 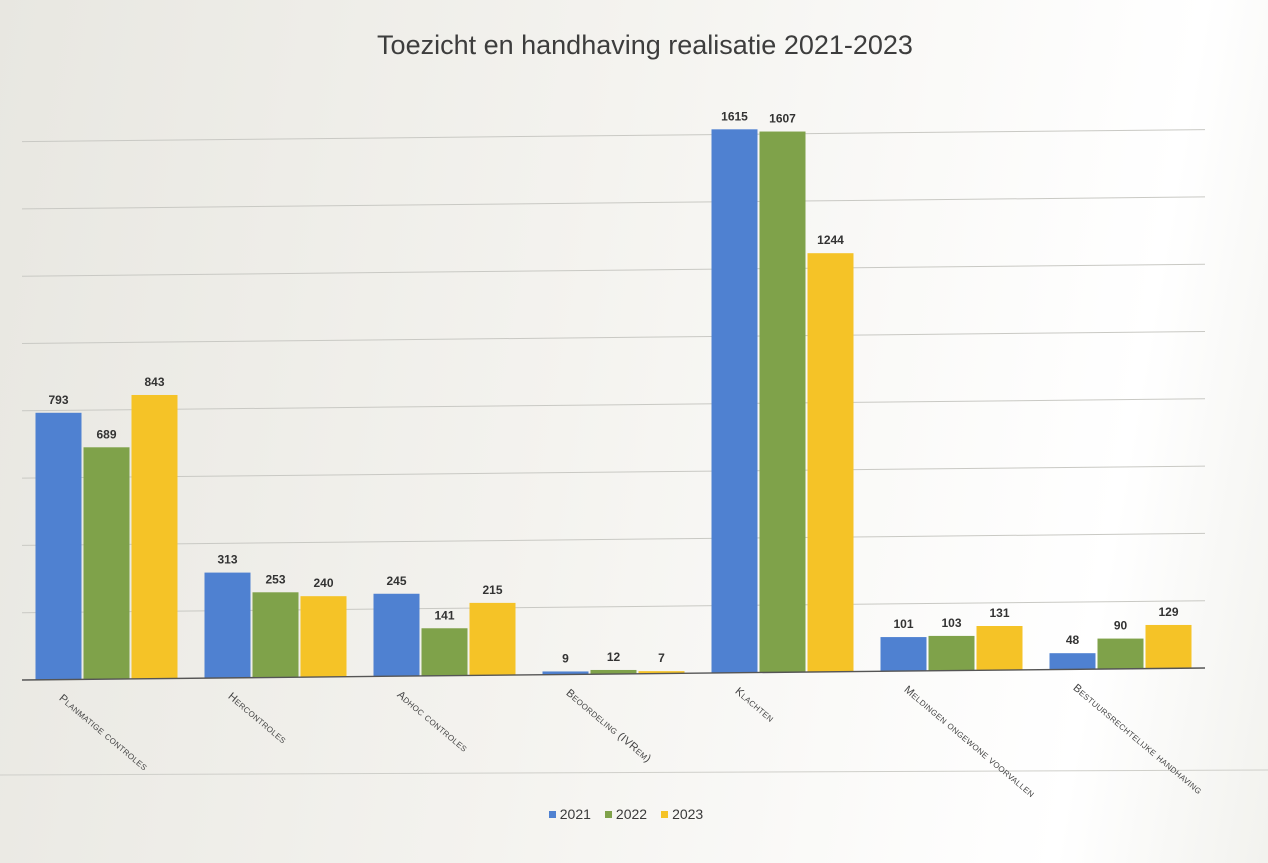 What do you see at coordinates (830, 240) in the screenshot?
I see `data-label: 1244` at bounding box center [830, 240].